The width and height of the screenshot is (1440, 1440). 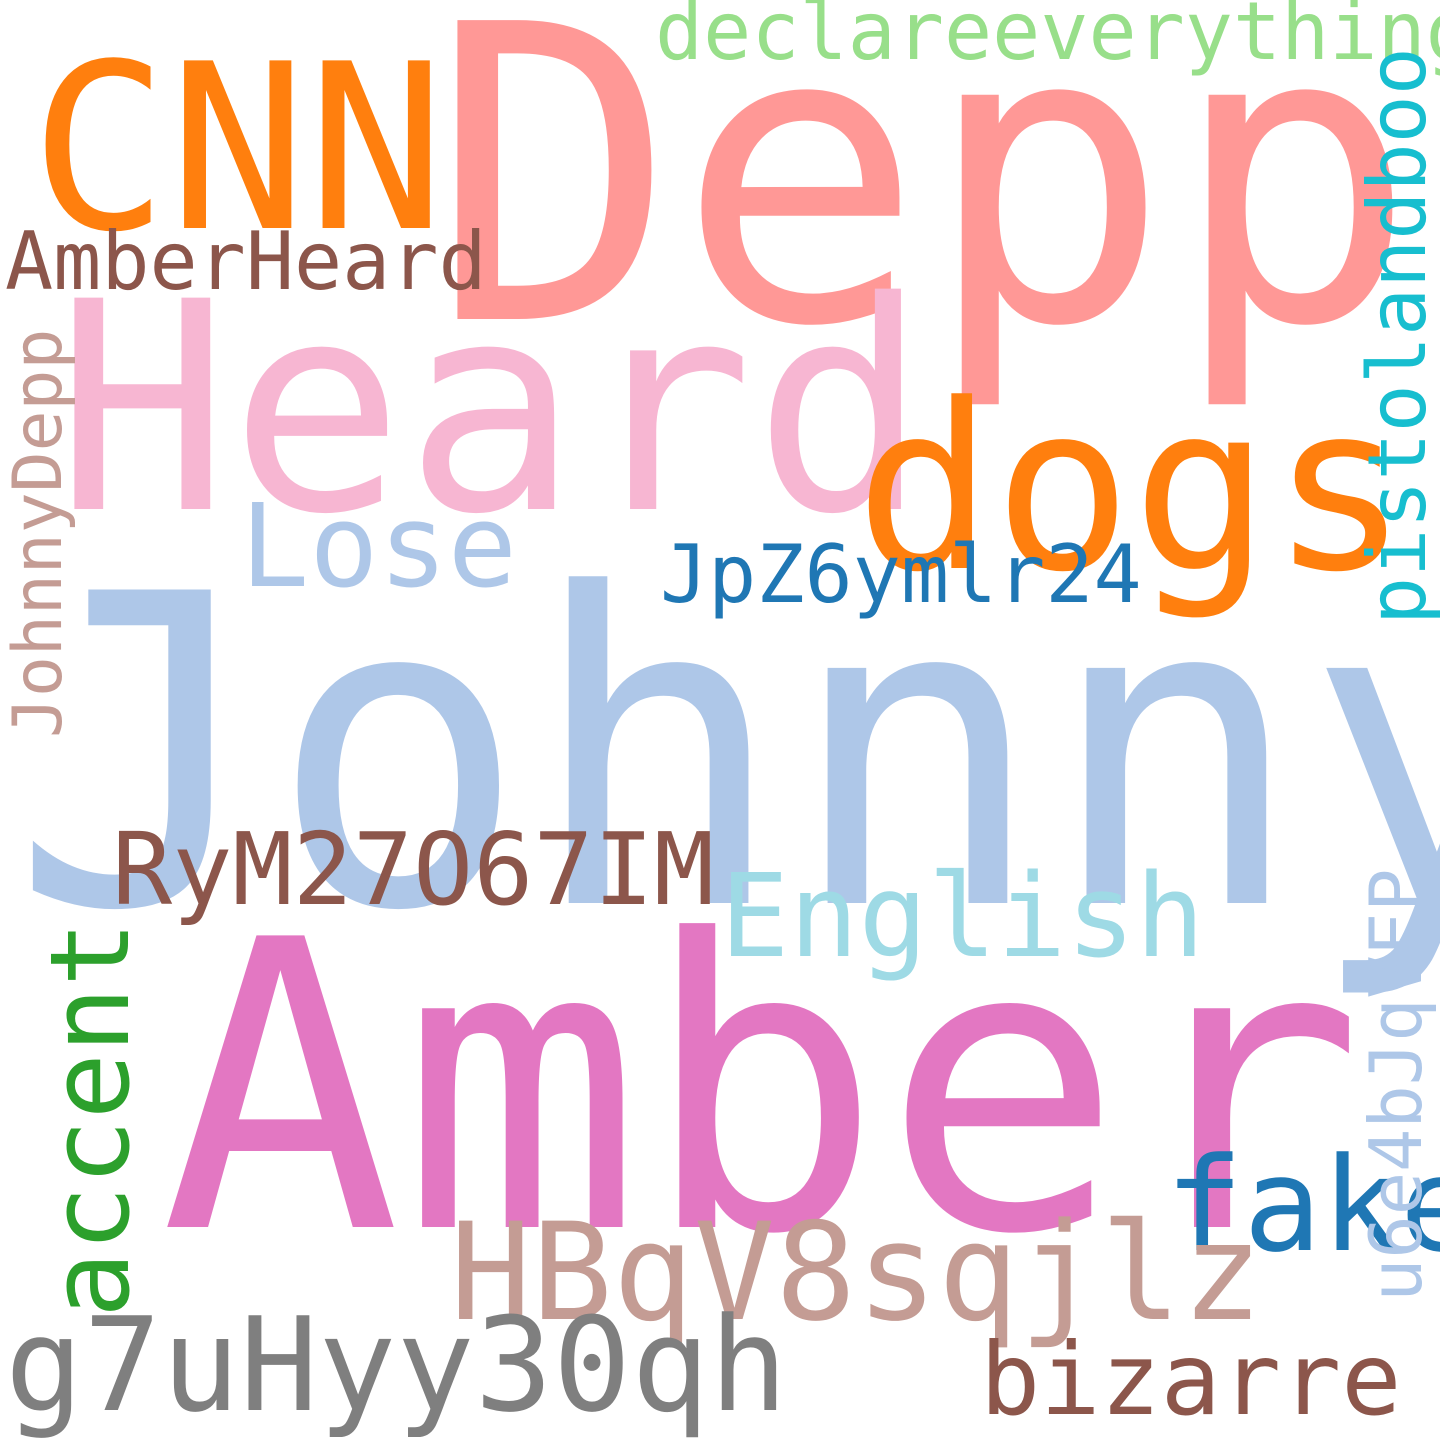 What do you see at coordinates (238, 149) in the screenshot?
I see `word-cnn: CNN` at bounding box center [238, 149].